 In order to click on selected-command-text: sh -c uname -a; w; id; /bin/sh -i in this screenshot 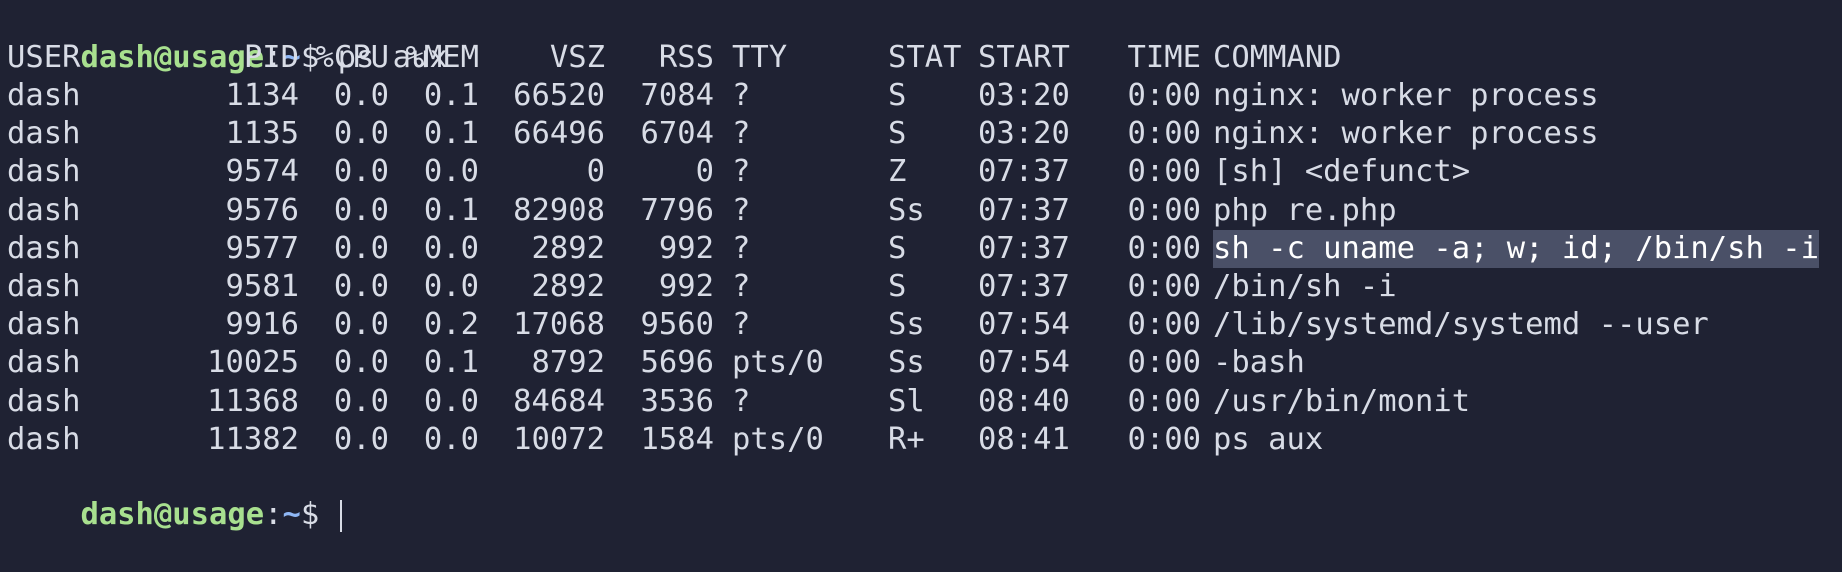, I will do `click(1516, 248)`.